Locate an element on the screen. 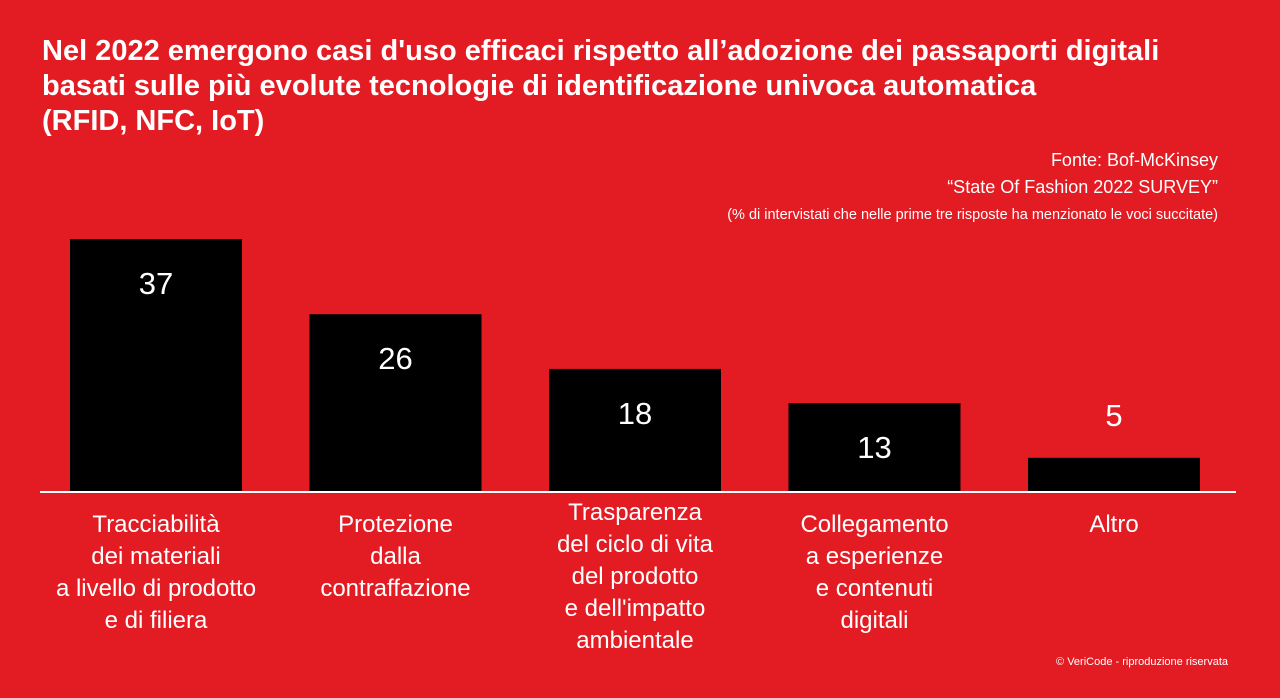 The image size is (1280, 698). category-label-1-line-2: dei materiali is located at coordinates (155, 556).